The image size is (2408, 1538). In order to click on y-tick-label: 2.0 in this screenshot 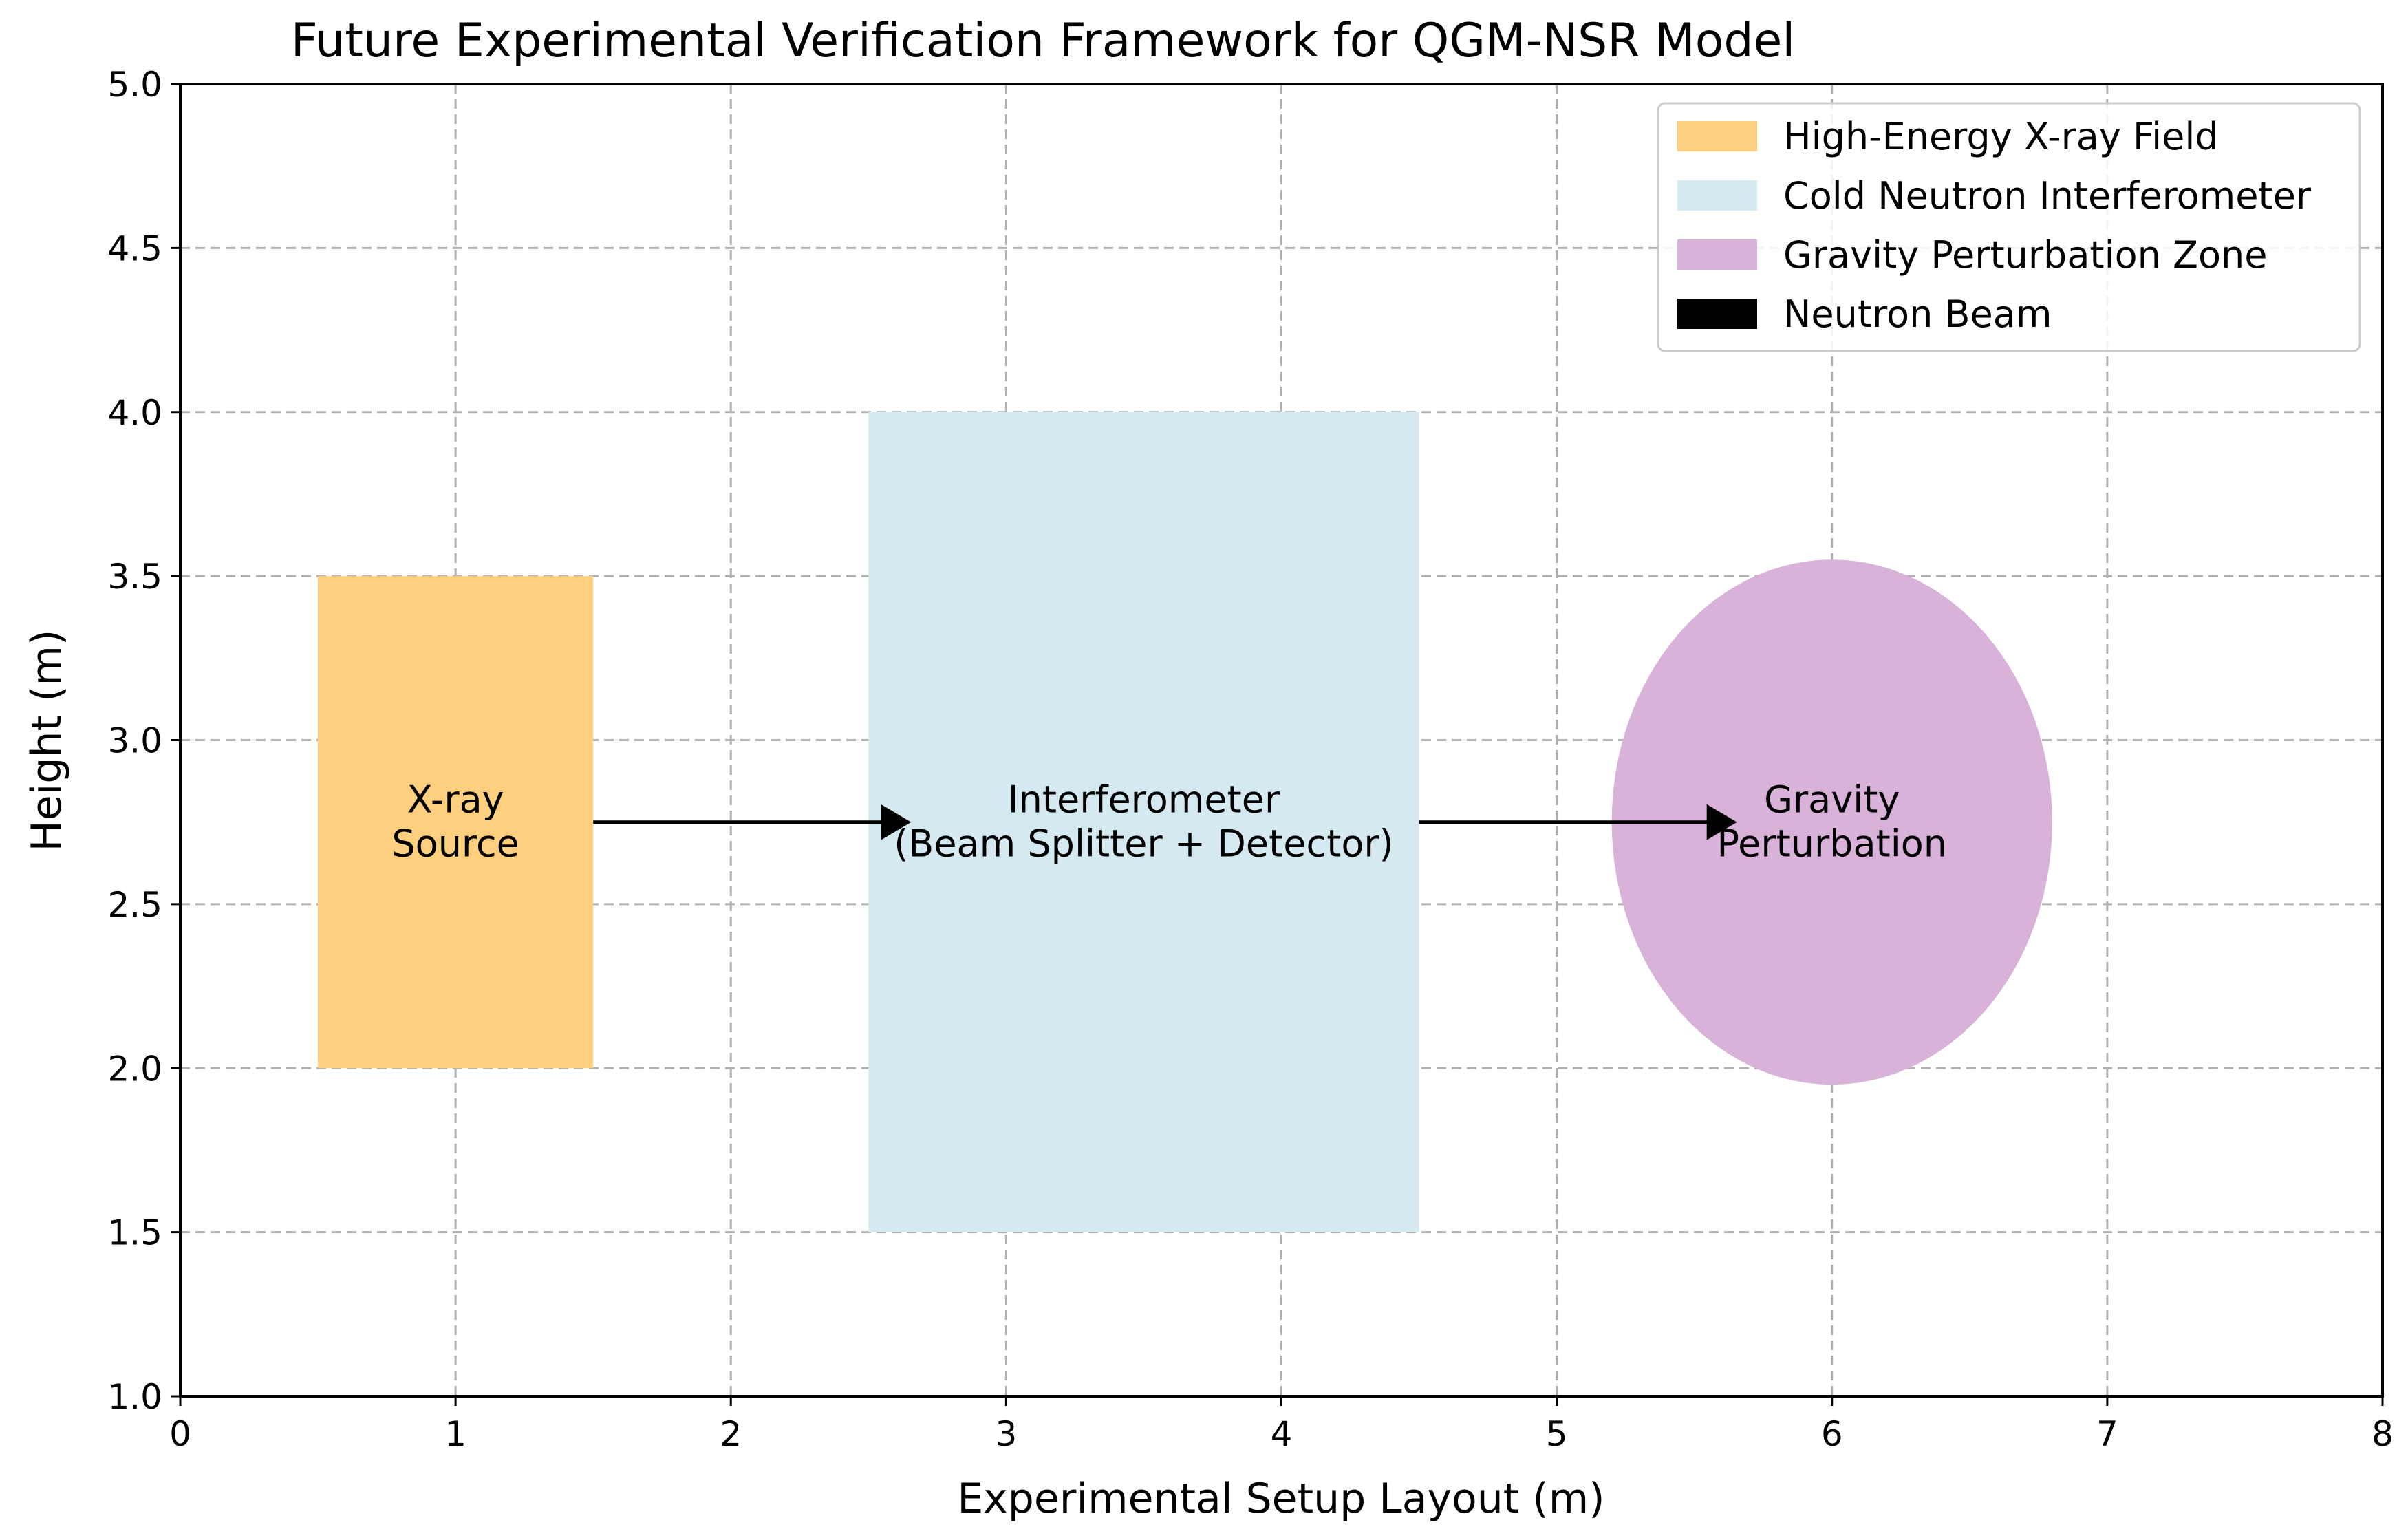, I will do `click(134, 1069)`.